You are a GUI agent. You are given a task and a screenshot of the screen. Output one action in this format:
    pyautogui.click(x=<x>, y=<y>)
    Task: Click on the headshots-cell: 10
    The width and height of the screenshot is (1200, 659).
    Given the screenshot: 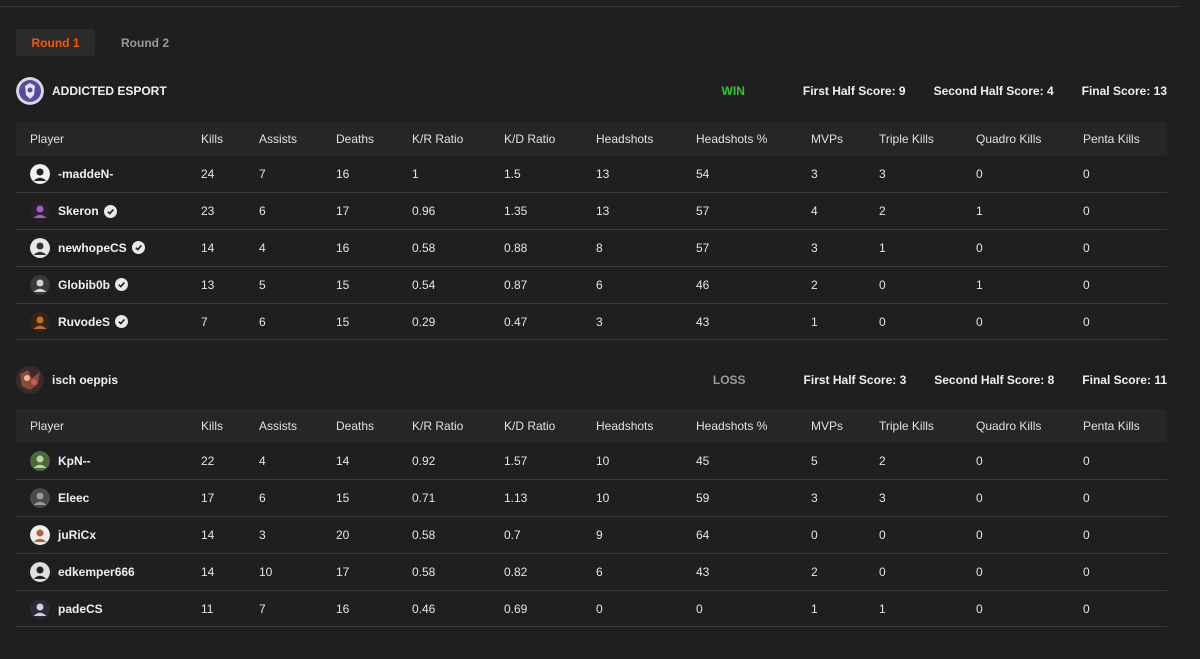 What is the action you would take?
    pyautogui.click(x=603, y=498)
    